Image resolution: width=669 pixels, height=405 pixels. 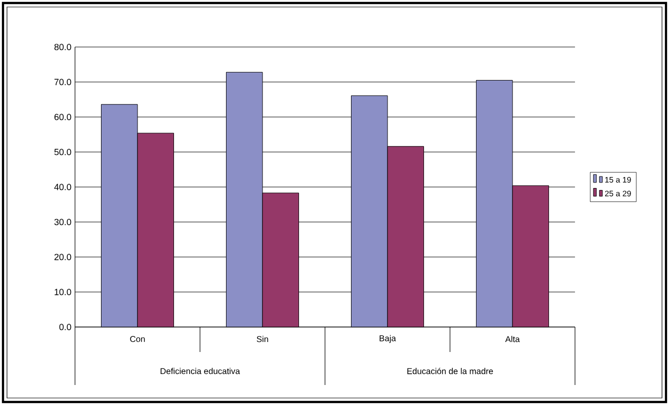 I want to click on x-tick-label: Sin, so click(x=262, y=339).